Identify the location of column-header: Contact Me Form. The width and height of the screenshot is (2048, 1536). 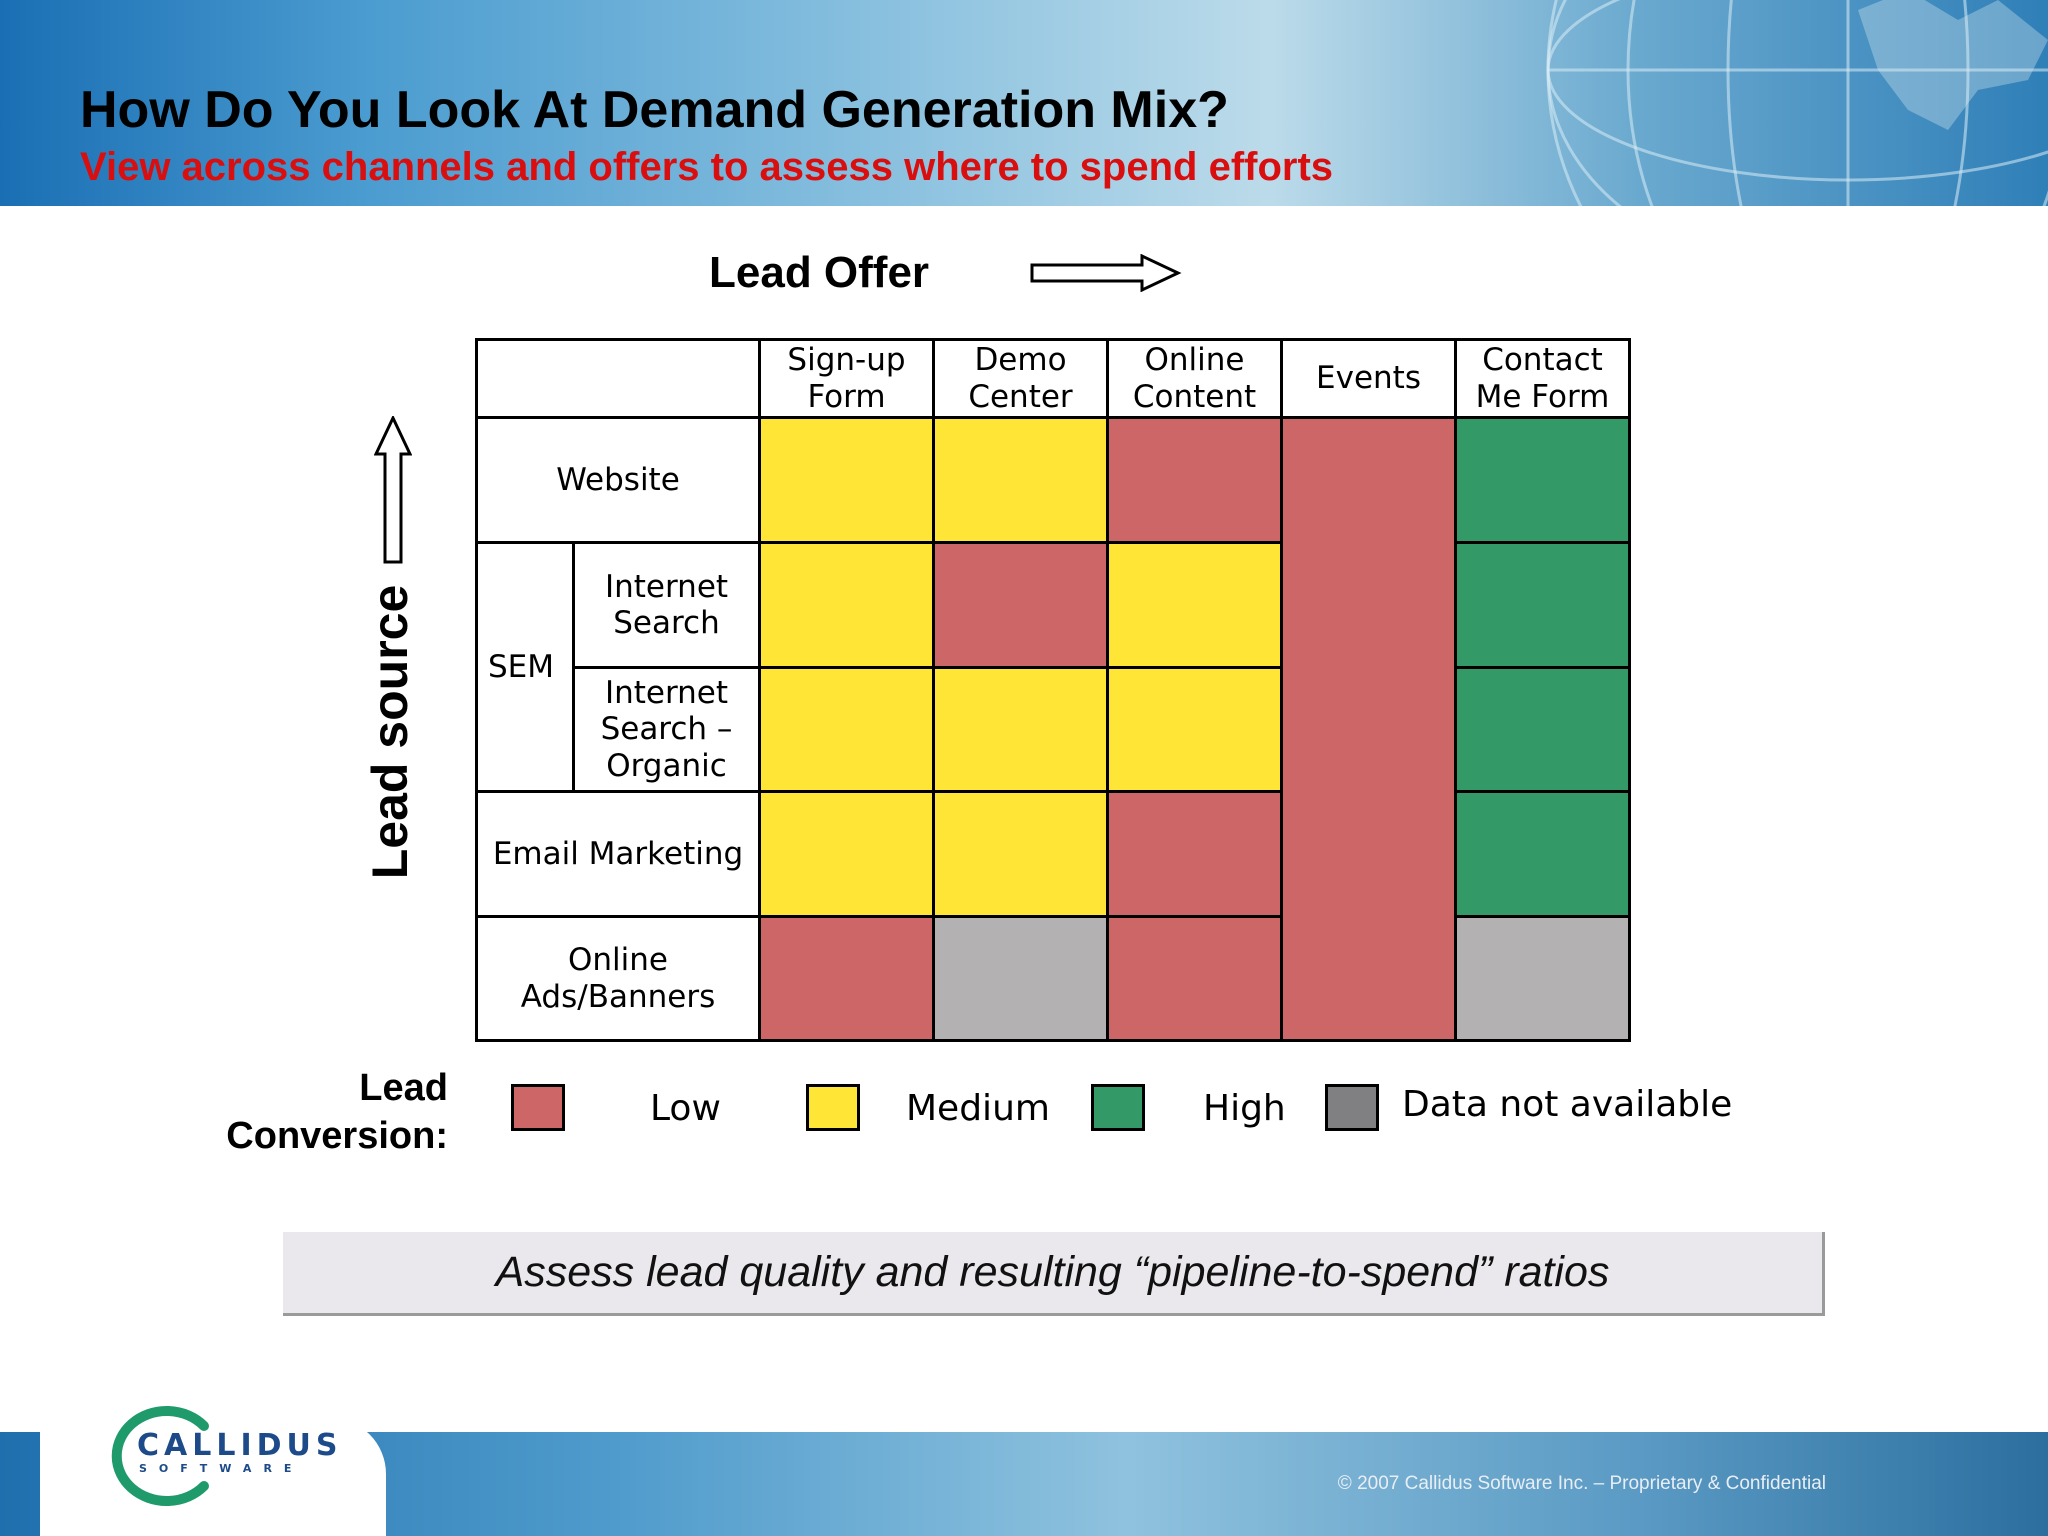
(1542, 378).